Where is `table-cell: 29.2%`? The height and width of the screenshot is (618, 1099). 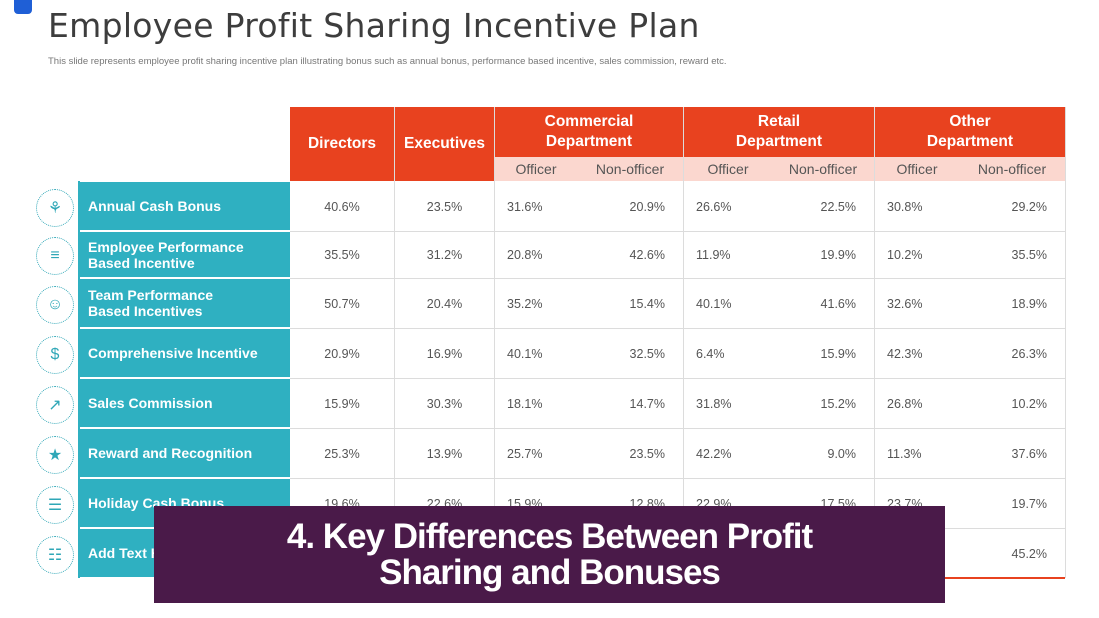 table-cell: 29.2% is located at coordinates (1029, 206).